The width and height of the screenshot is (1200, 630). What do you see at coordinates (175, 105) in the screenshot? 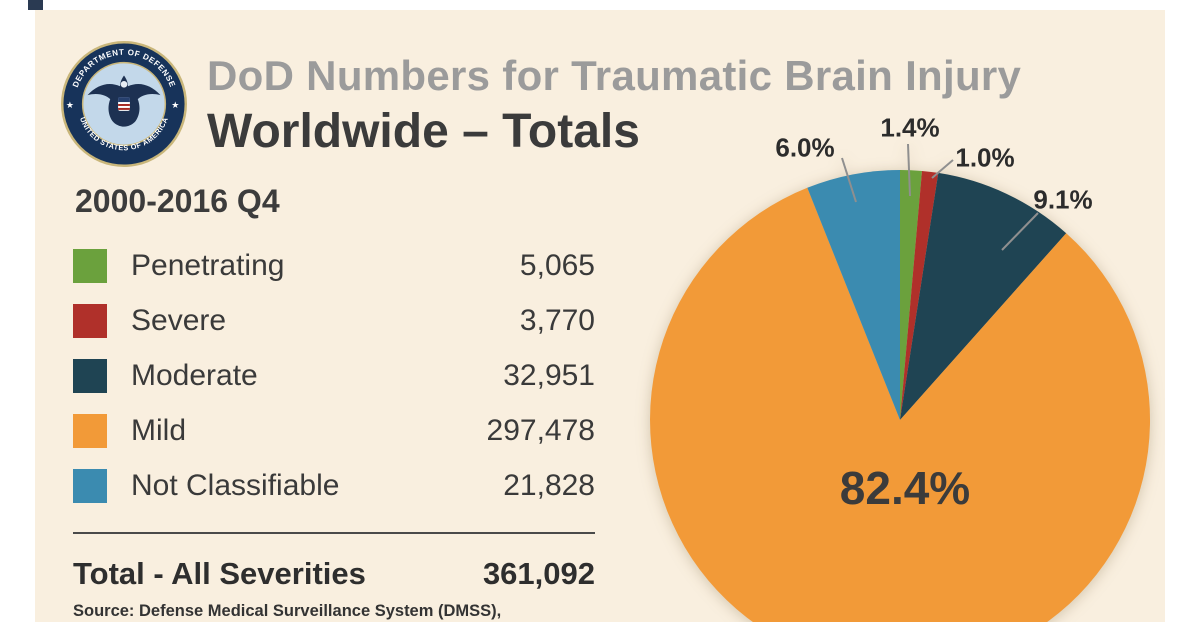
I see `seal-star-right: ★` at bounding box center [175, 105].